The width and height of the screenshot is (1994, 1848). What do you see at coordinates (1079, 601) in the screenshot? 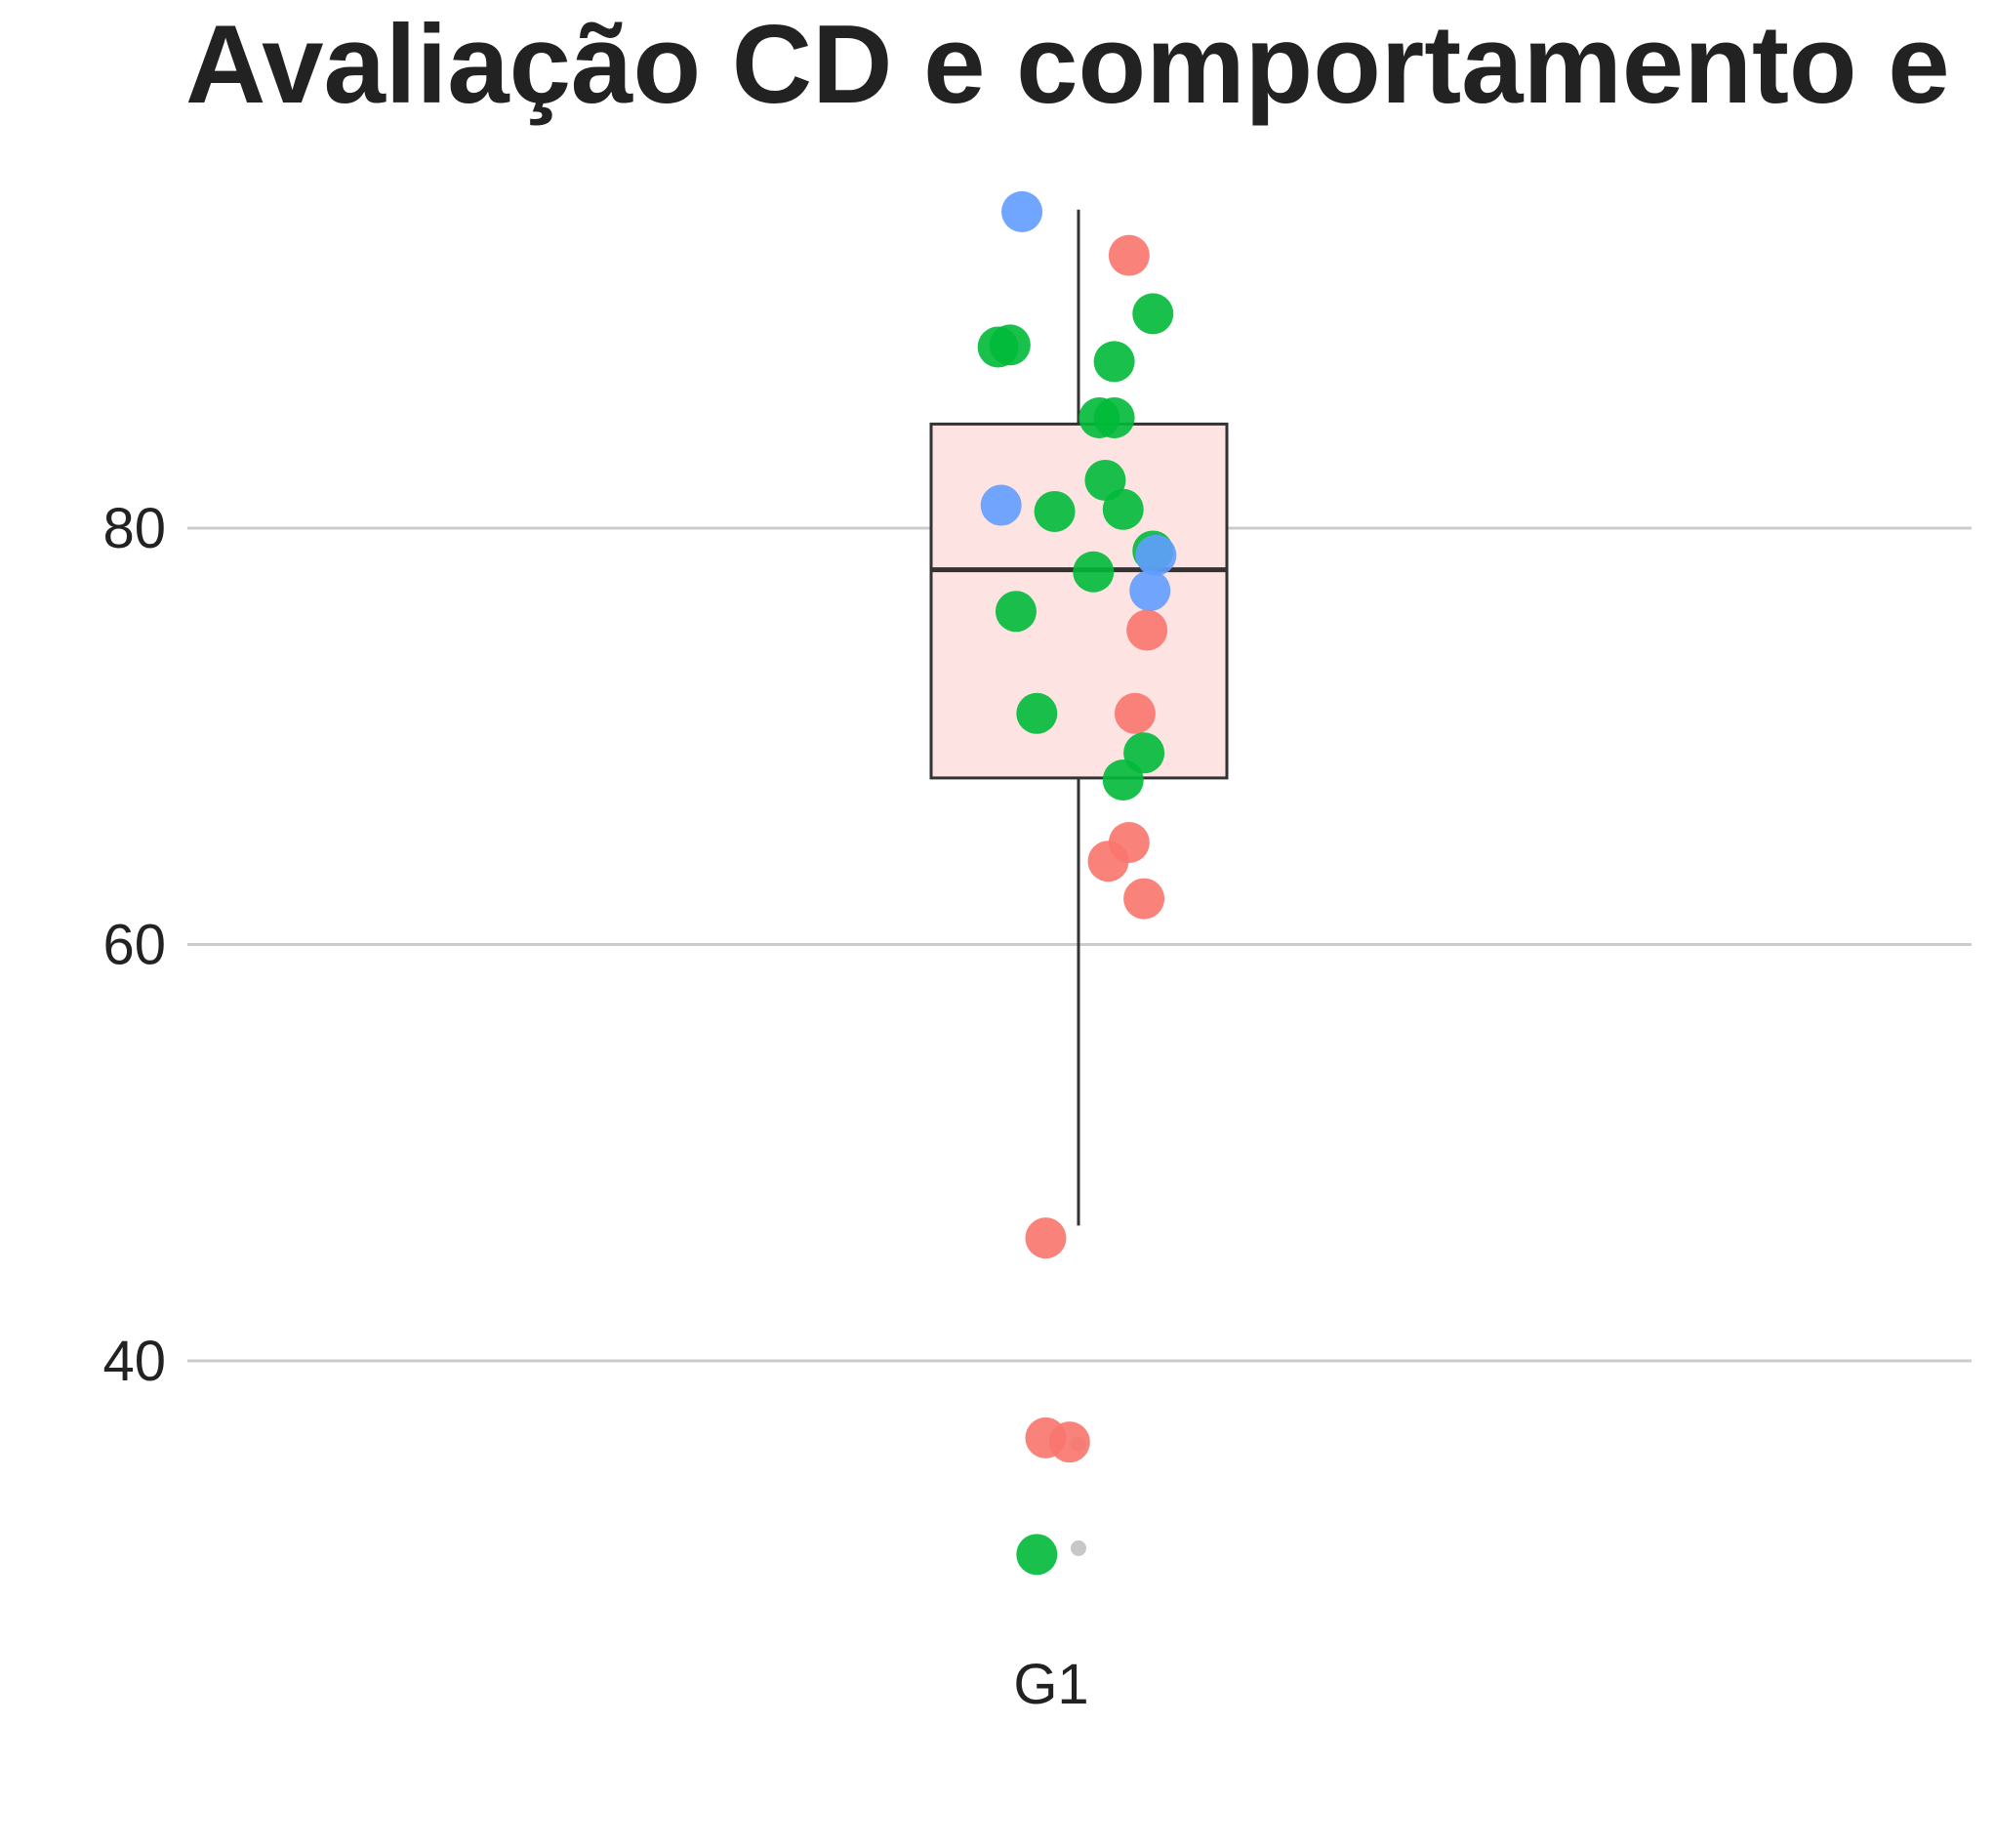
I see `box-iqr` at bounding box center [1079, 601].